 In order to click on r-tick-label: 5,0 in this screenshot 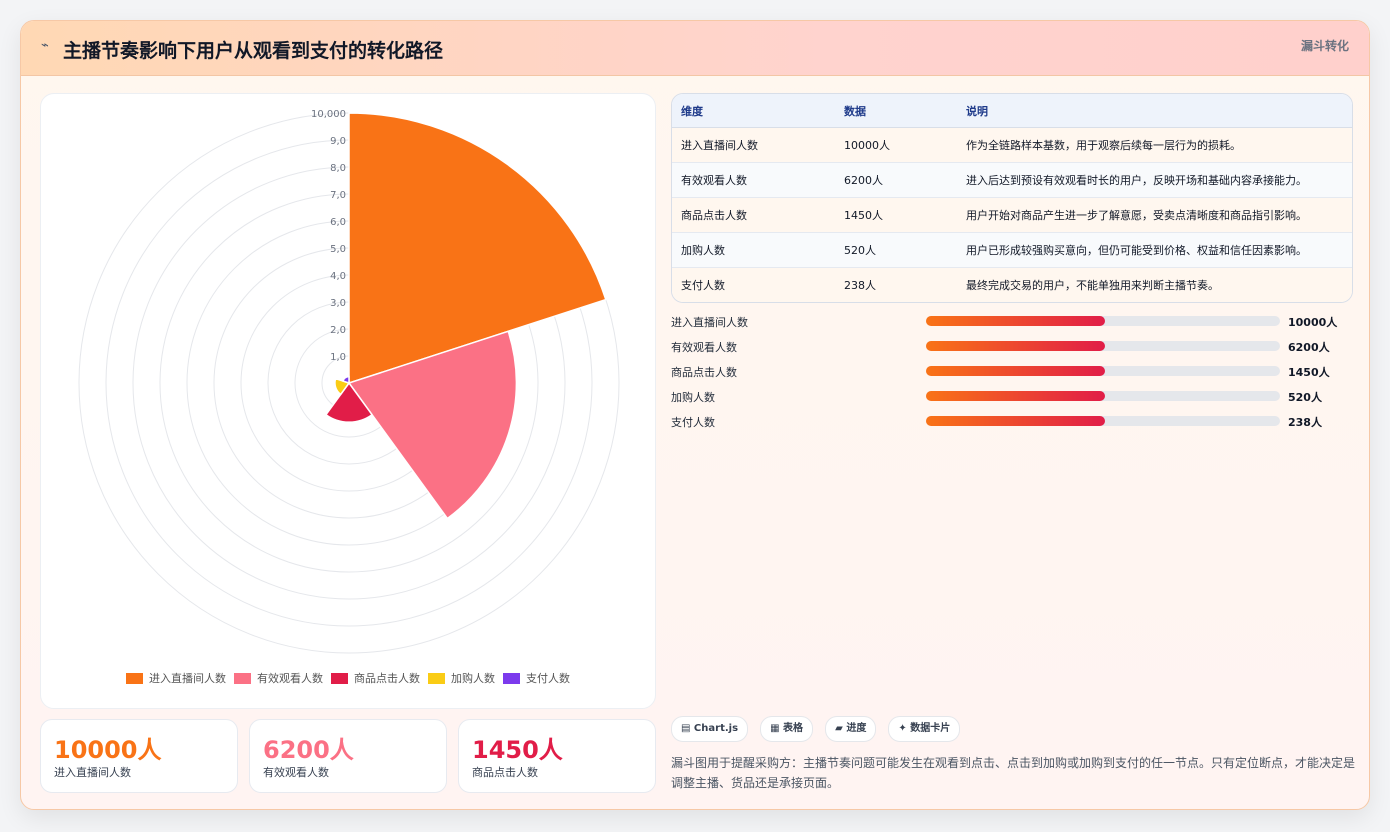, I will do `click(338, 249)`.